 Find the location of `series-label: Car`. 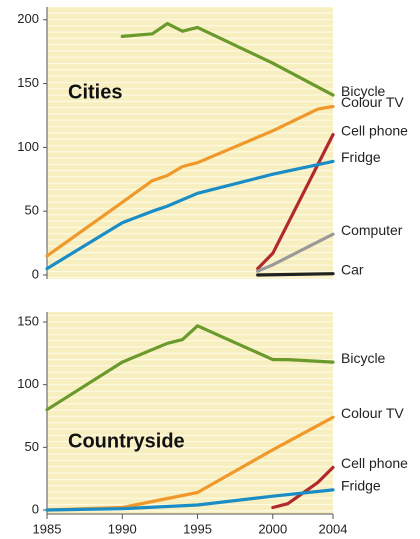

series-label: Car is located at coordinates (352, 269).